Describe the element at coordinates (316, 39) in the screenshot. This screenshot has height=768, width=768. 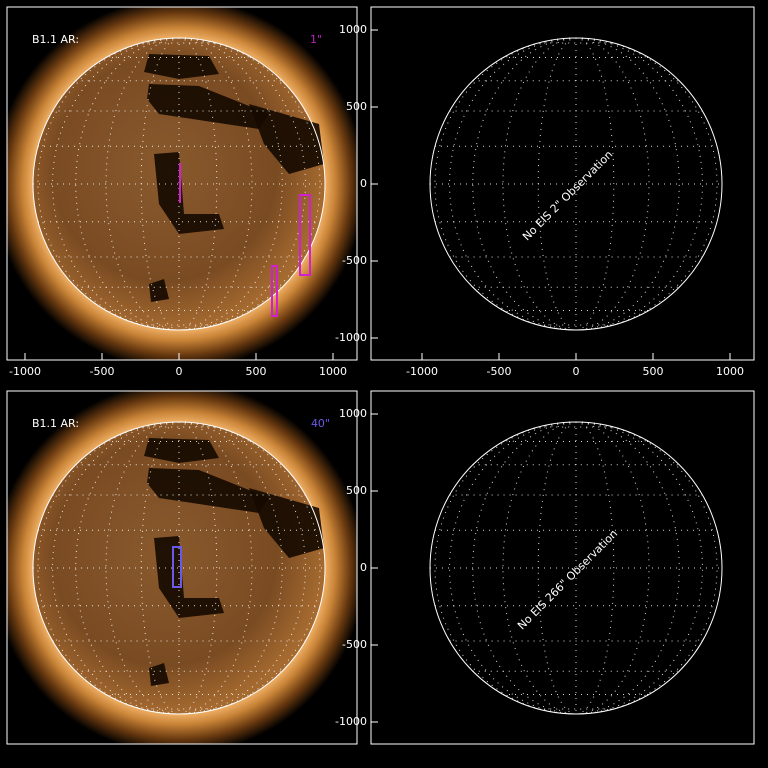
I see `slit-label: 1"` at that location.